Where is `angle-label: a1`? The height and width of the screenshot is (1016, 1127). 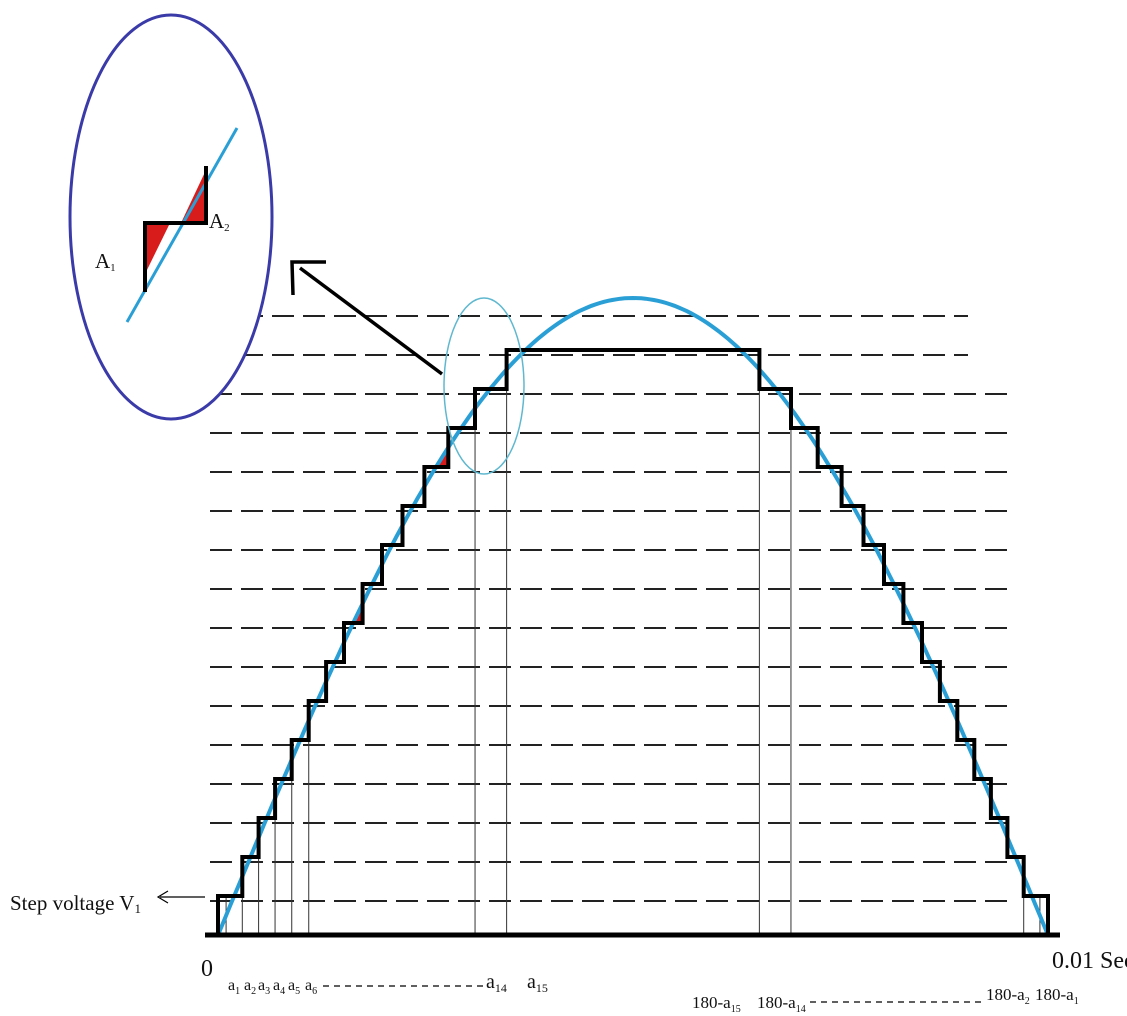
angle-label: a1 is located at coordinates (234, 987).